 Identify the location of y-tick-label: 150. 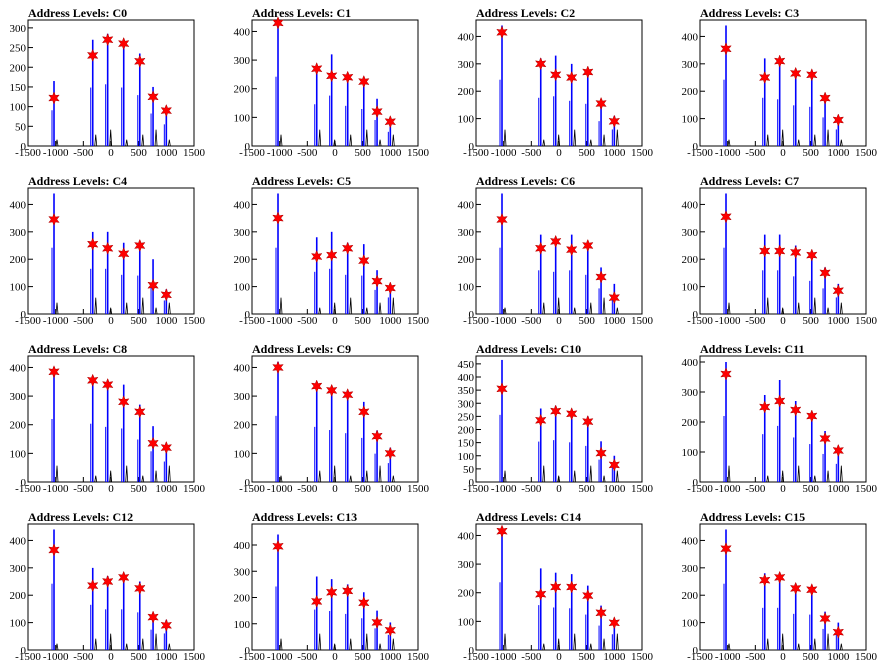
(18, 88).